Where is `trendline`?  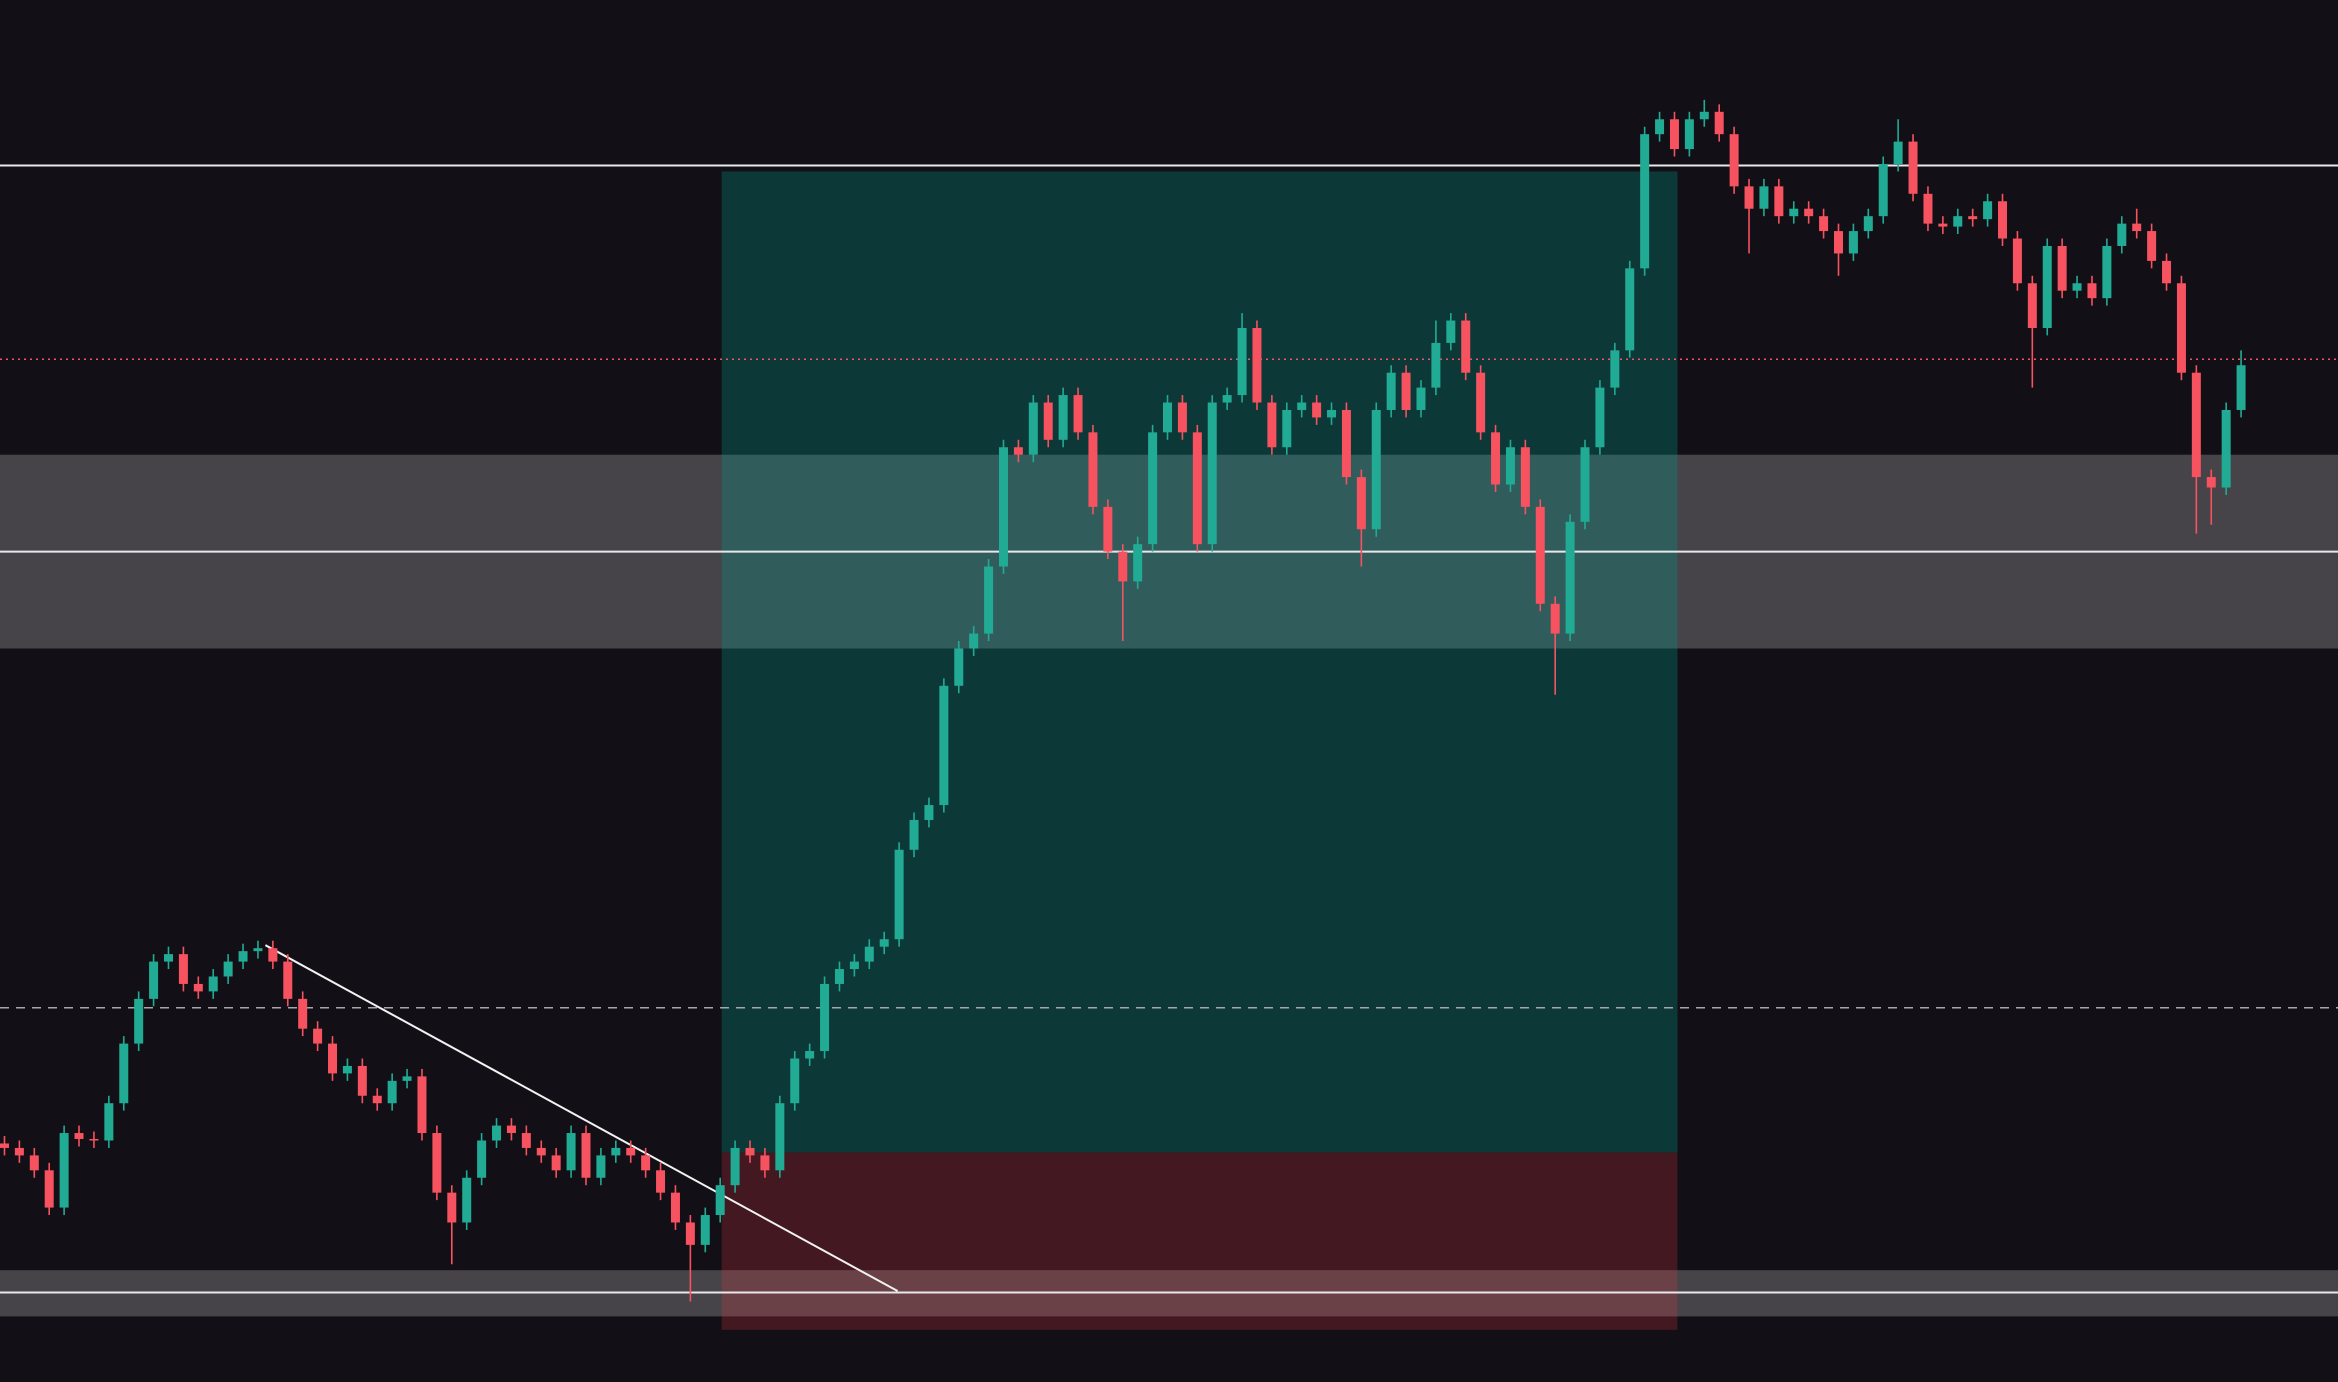
trendline is located at coordinates (581, 1118).